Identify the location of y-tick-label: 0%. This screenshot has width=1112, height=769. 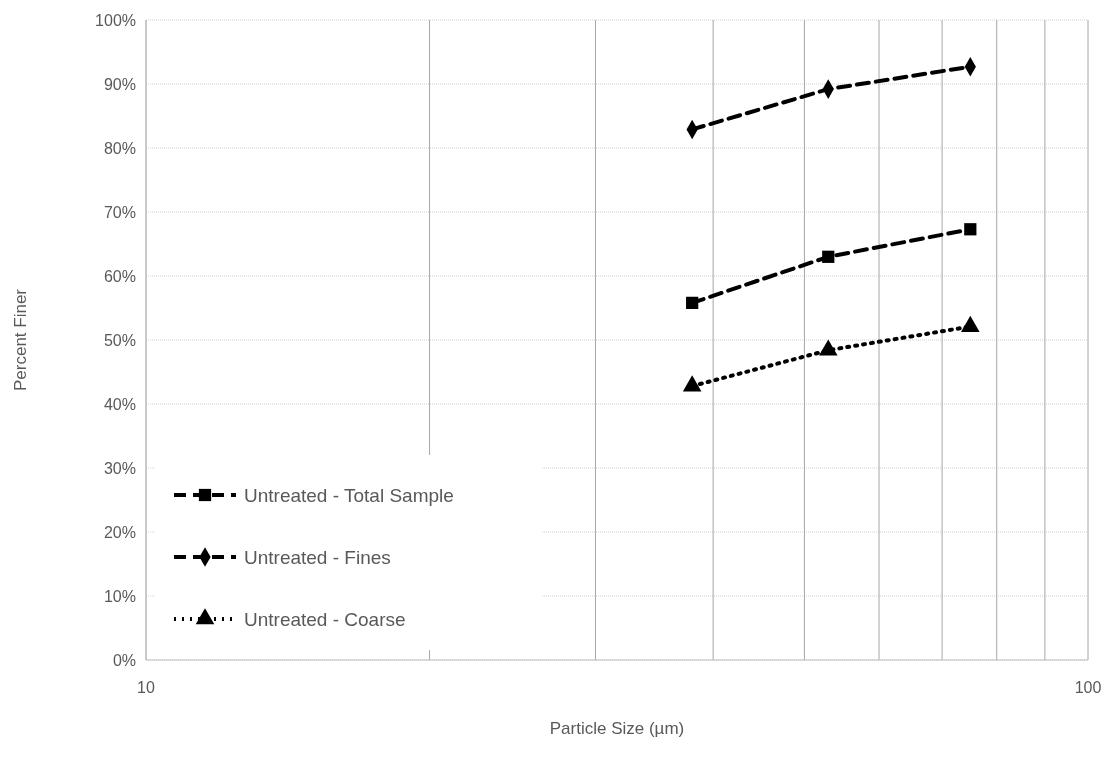
(124, 660).